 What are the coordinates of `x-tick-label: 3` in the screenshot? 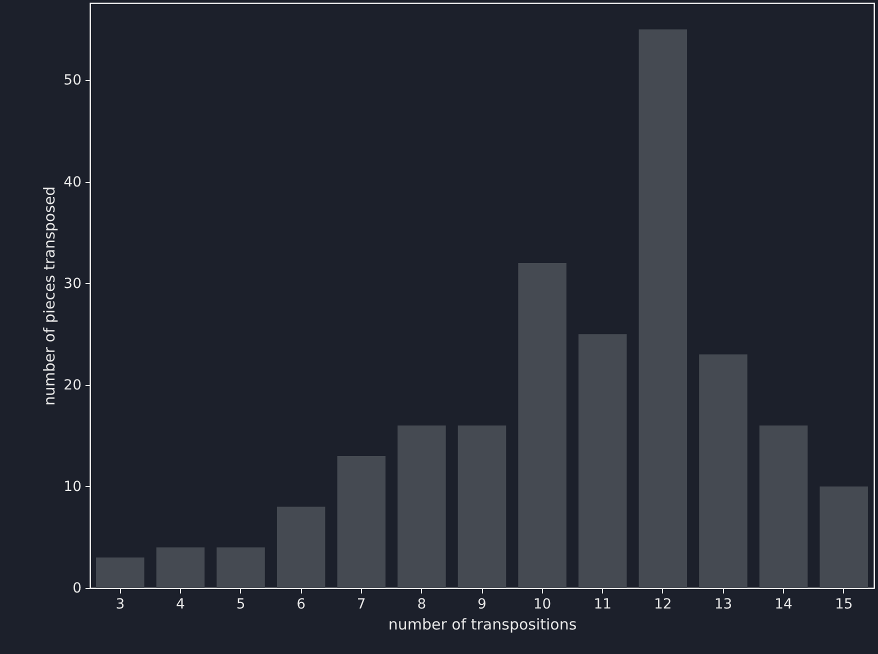 It's located at (120, 604).